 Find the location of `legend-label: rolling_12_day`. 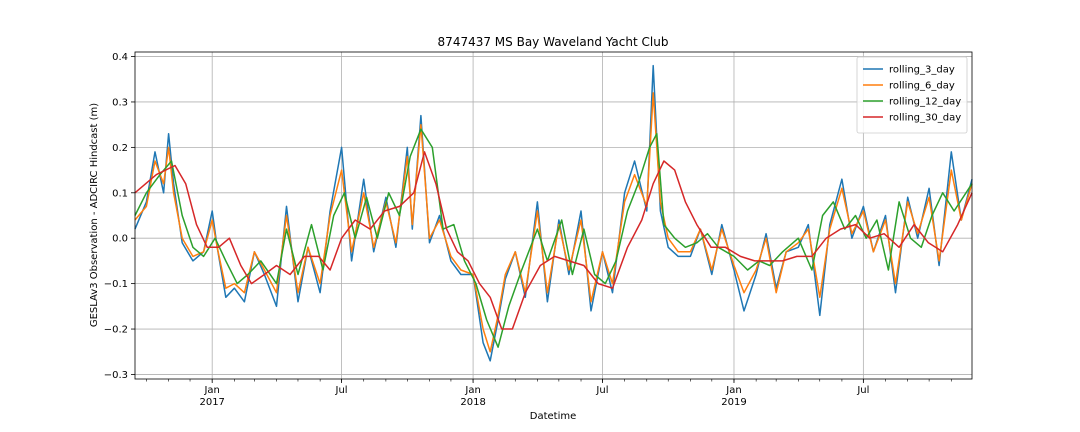

legend-label: rolling_12_day is located at coordinates (925, 102).